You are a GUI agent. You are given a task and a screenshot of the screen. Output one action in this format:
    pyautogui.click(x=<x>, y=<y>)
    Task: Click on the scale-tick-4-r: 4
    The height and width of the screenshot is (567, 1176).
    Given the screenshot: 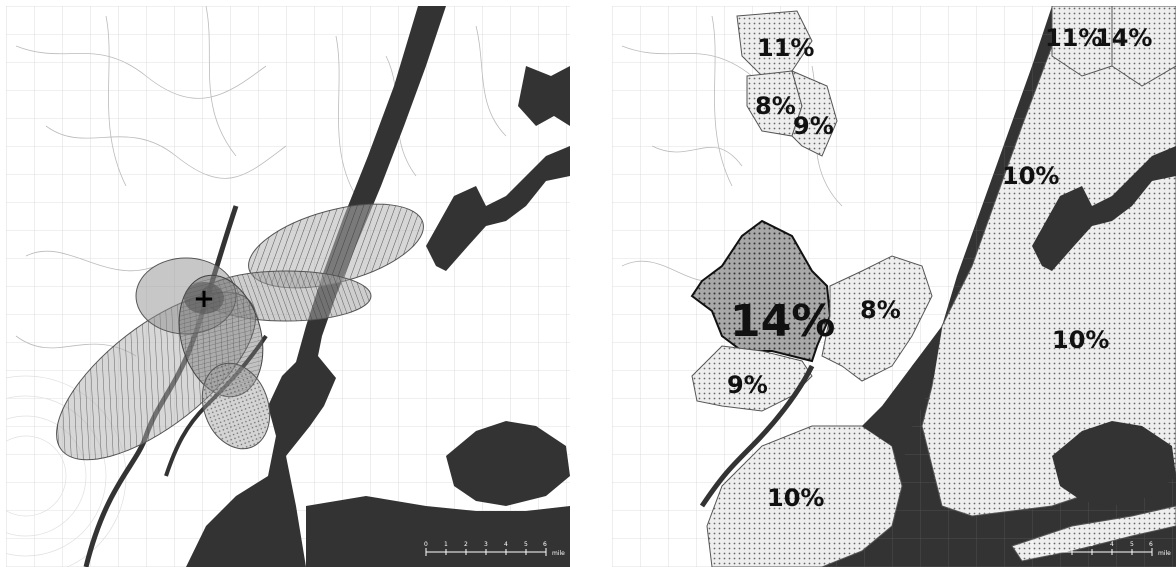 What is the action you would take?
    pyautogui.click(x=1112, y=544)
    